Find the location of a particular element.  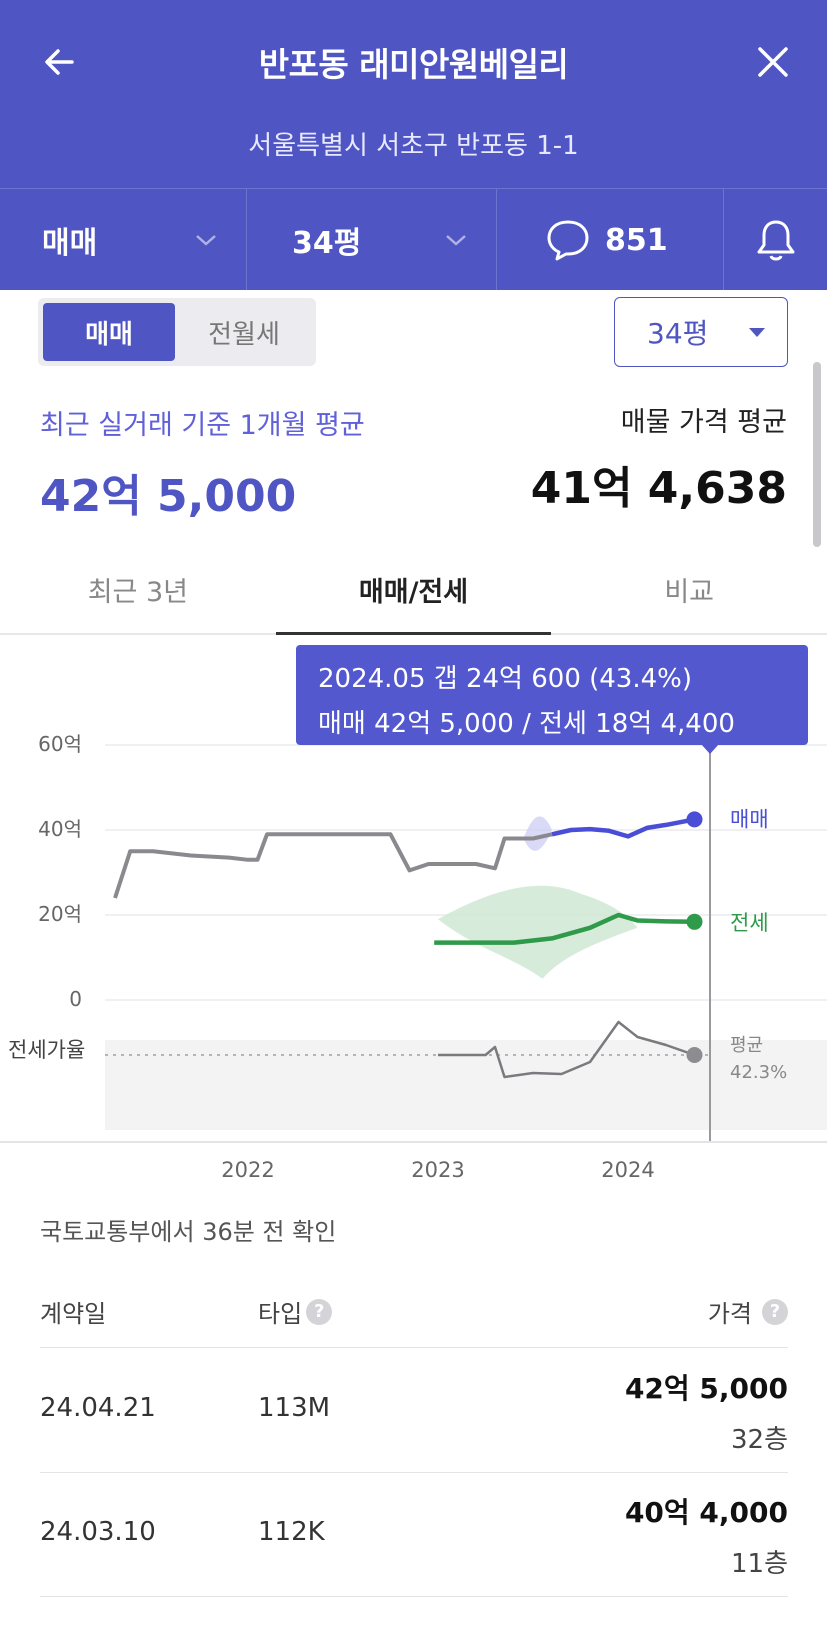

chart-bands is located at coordinates (538, 897).